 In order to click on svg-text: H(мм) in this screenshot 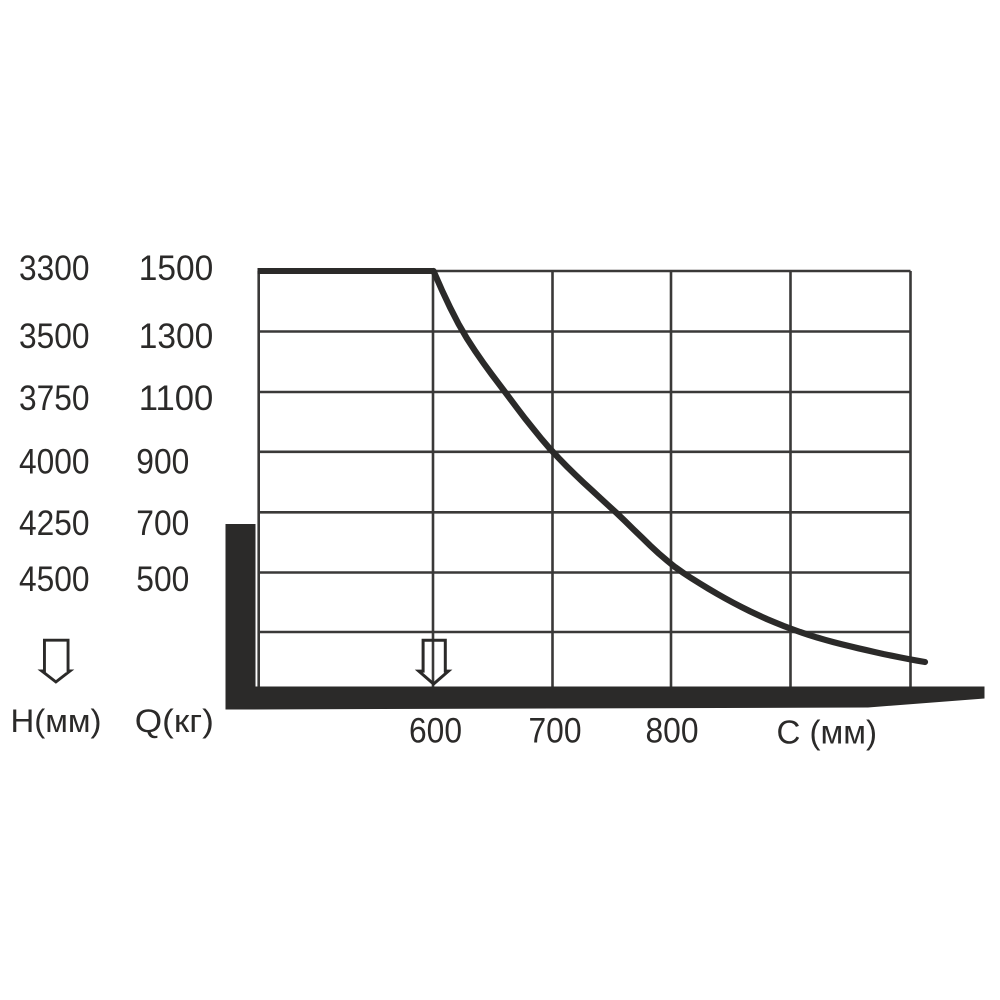, I will do `click(56, 721)`.